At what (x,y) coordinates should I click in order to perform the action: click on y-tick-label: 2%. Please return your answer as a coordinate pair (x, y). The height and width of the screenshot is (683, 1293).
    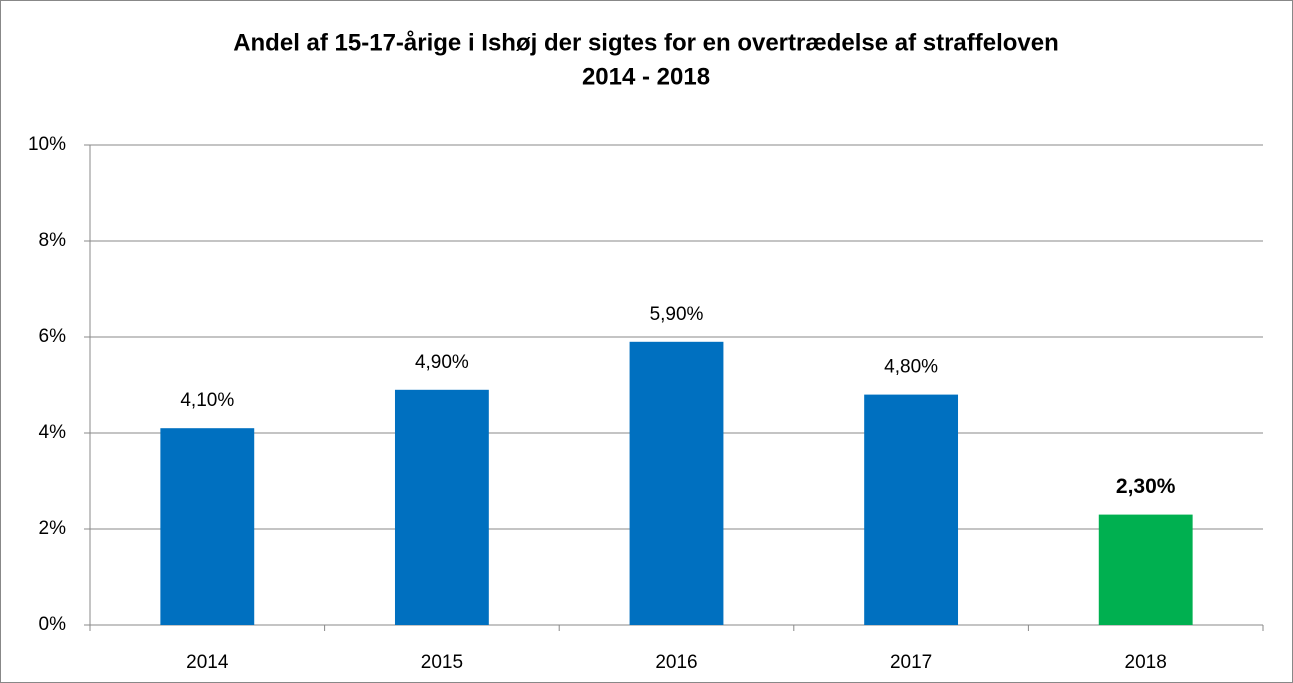
    Looking at the image, I should click on (53, 528).